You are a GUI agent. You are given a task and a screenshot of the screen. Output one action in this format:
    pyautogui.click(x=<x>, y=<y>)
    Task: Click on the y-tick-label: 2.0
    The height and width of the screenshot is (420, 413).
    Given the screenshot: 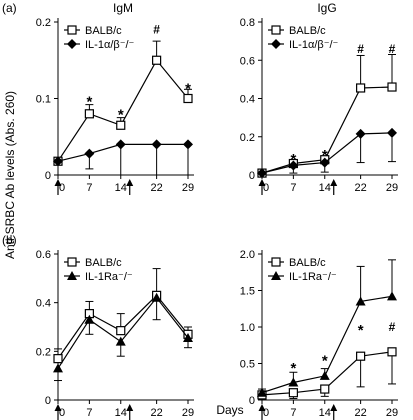 What is the action you would take?
    pyautogui.click(x=247, y=255)
    